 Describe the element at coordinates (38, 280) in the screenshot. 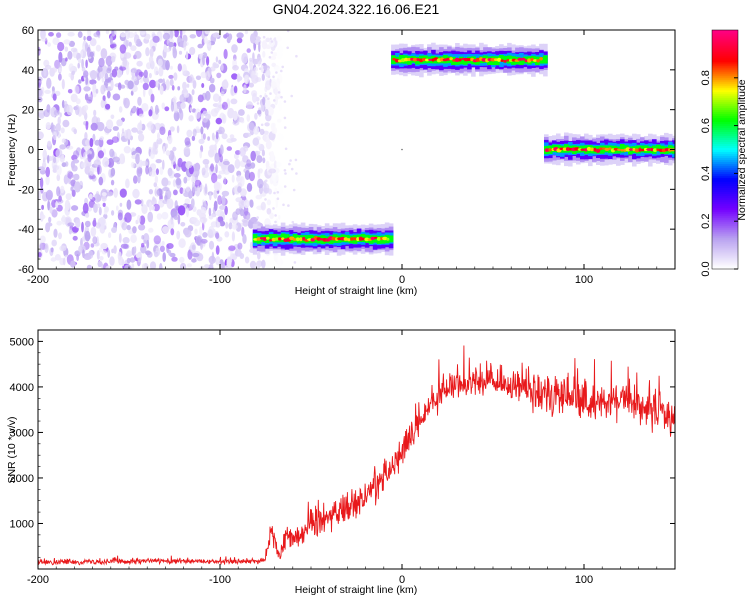

I see `x-tick-label: -200` at that location.